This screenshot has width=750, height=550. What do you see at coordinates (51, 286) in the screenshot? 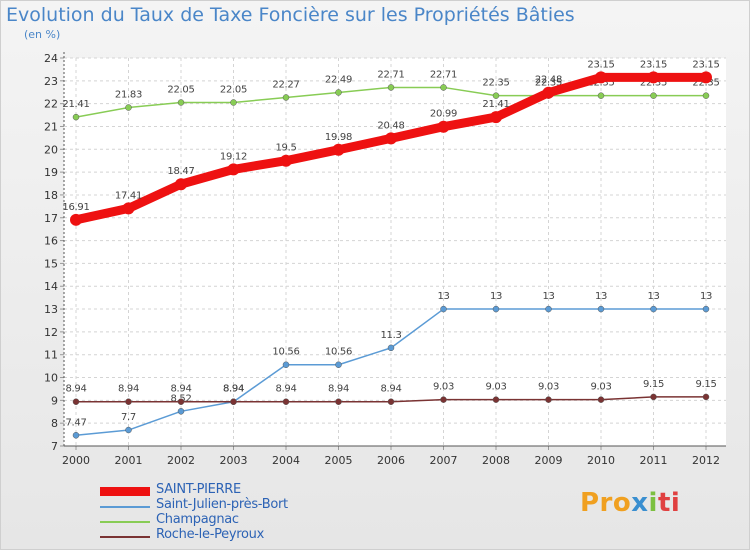
I see `y-tick-label: 14` at bounding box center [51, 286].